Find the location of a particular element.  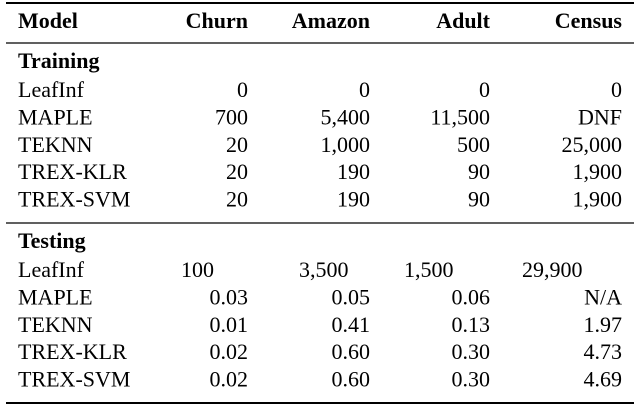

column-header: Model is located at coordinates (48, 20).